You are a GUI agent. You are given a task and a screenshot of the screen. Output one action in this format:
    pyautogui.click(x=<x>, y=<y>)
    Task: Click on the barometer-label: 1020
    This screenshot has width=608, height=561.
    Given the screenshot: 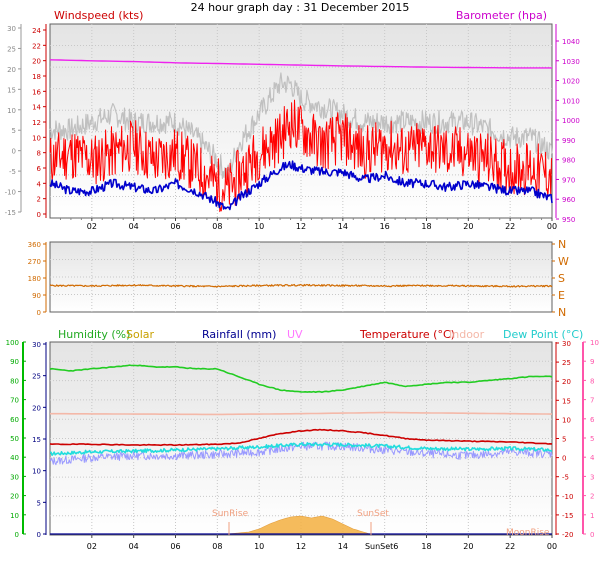 What is the action you would take?
    pyautogui.click(x=571, y=82)
    